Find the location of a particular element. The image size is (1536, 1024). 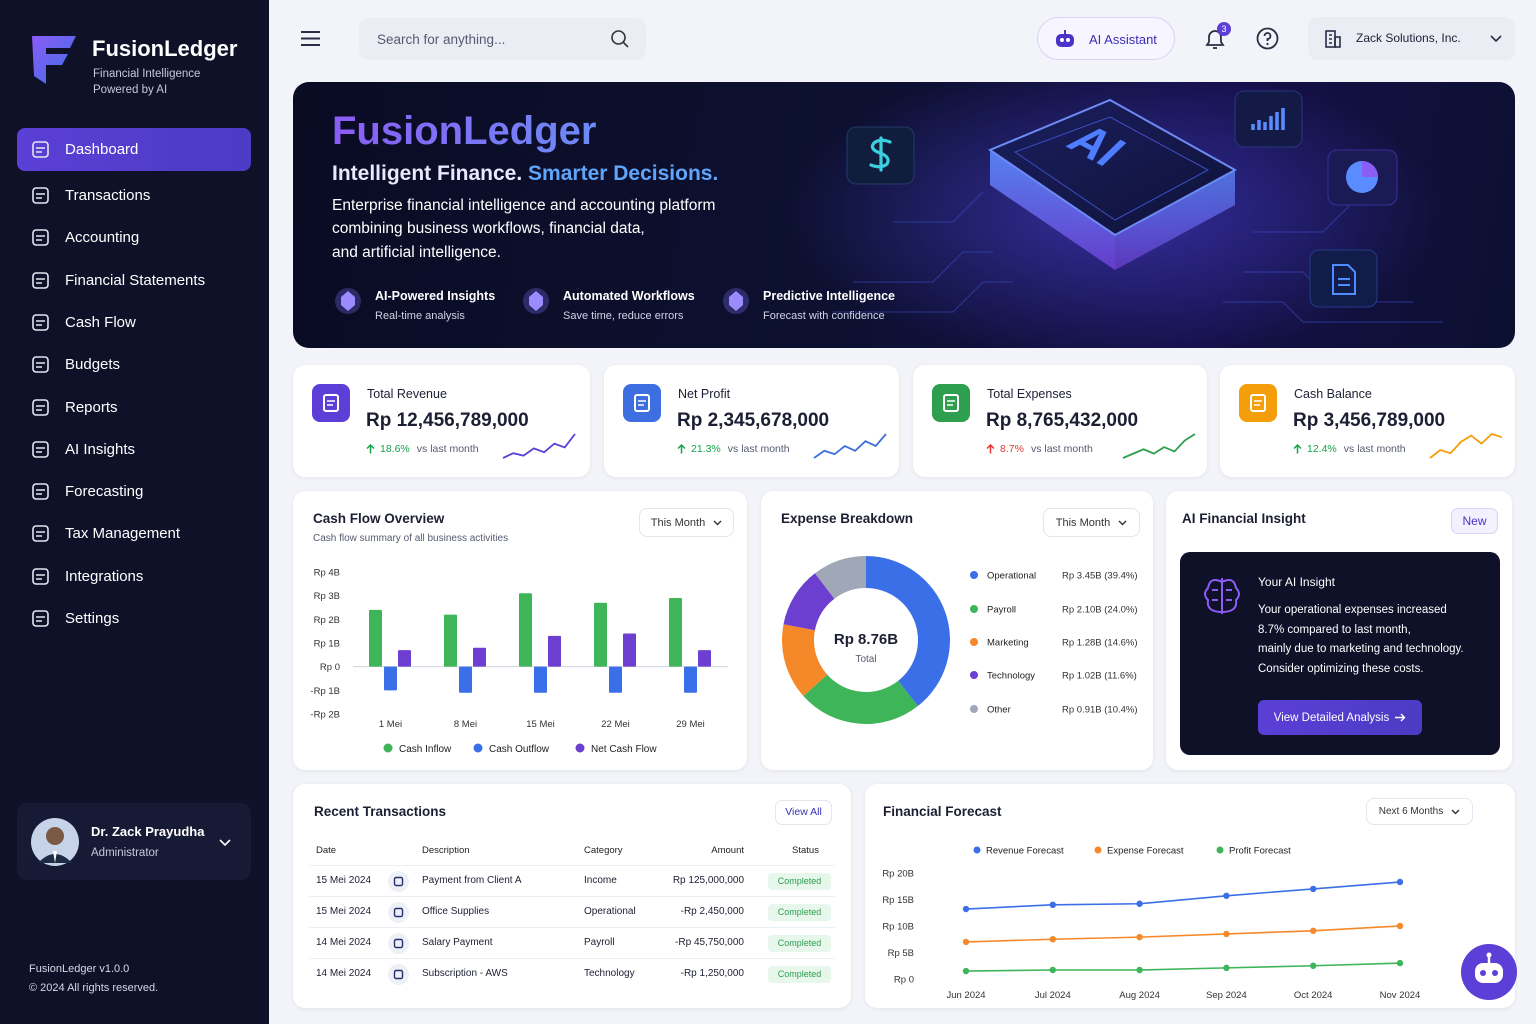

user-card: Dr. Zack Prayudha Administrator is located at coordinates (134, 841).